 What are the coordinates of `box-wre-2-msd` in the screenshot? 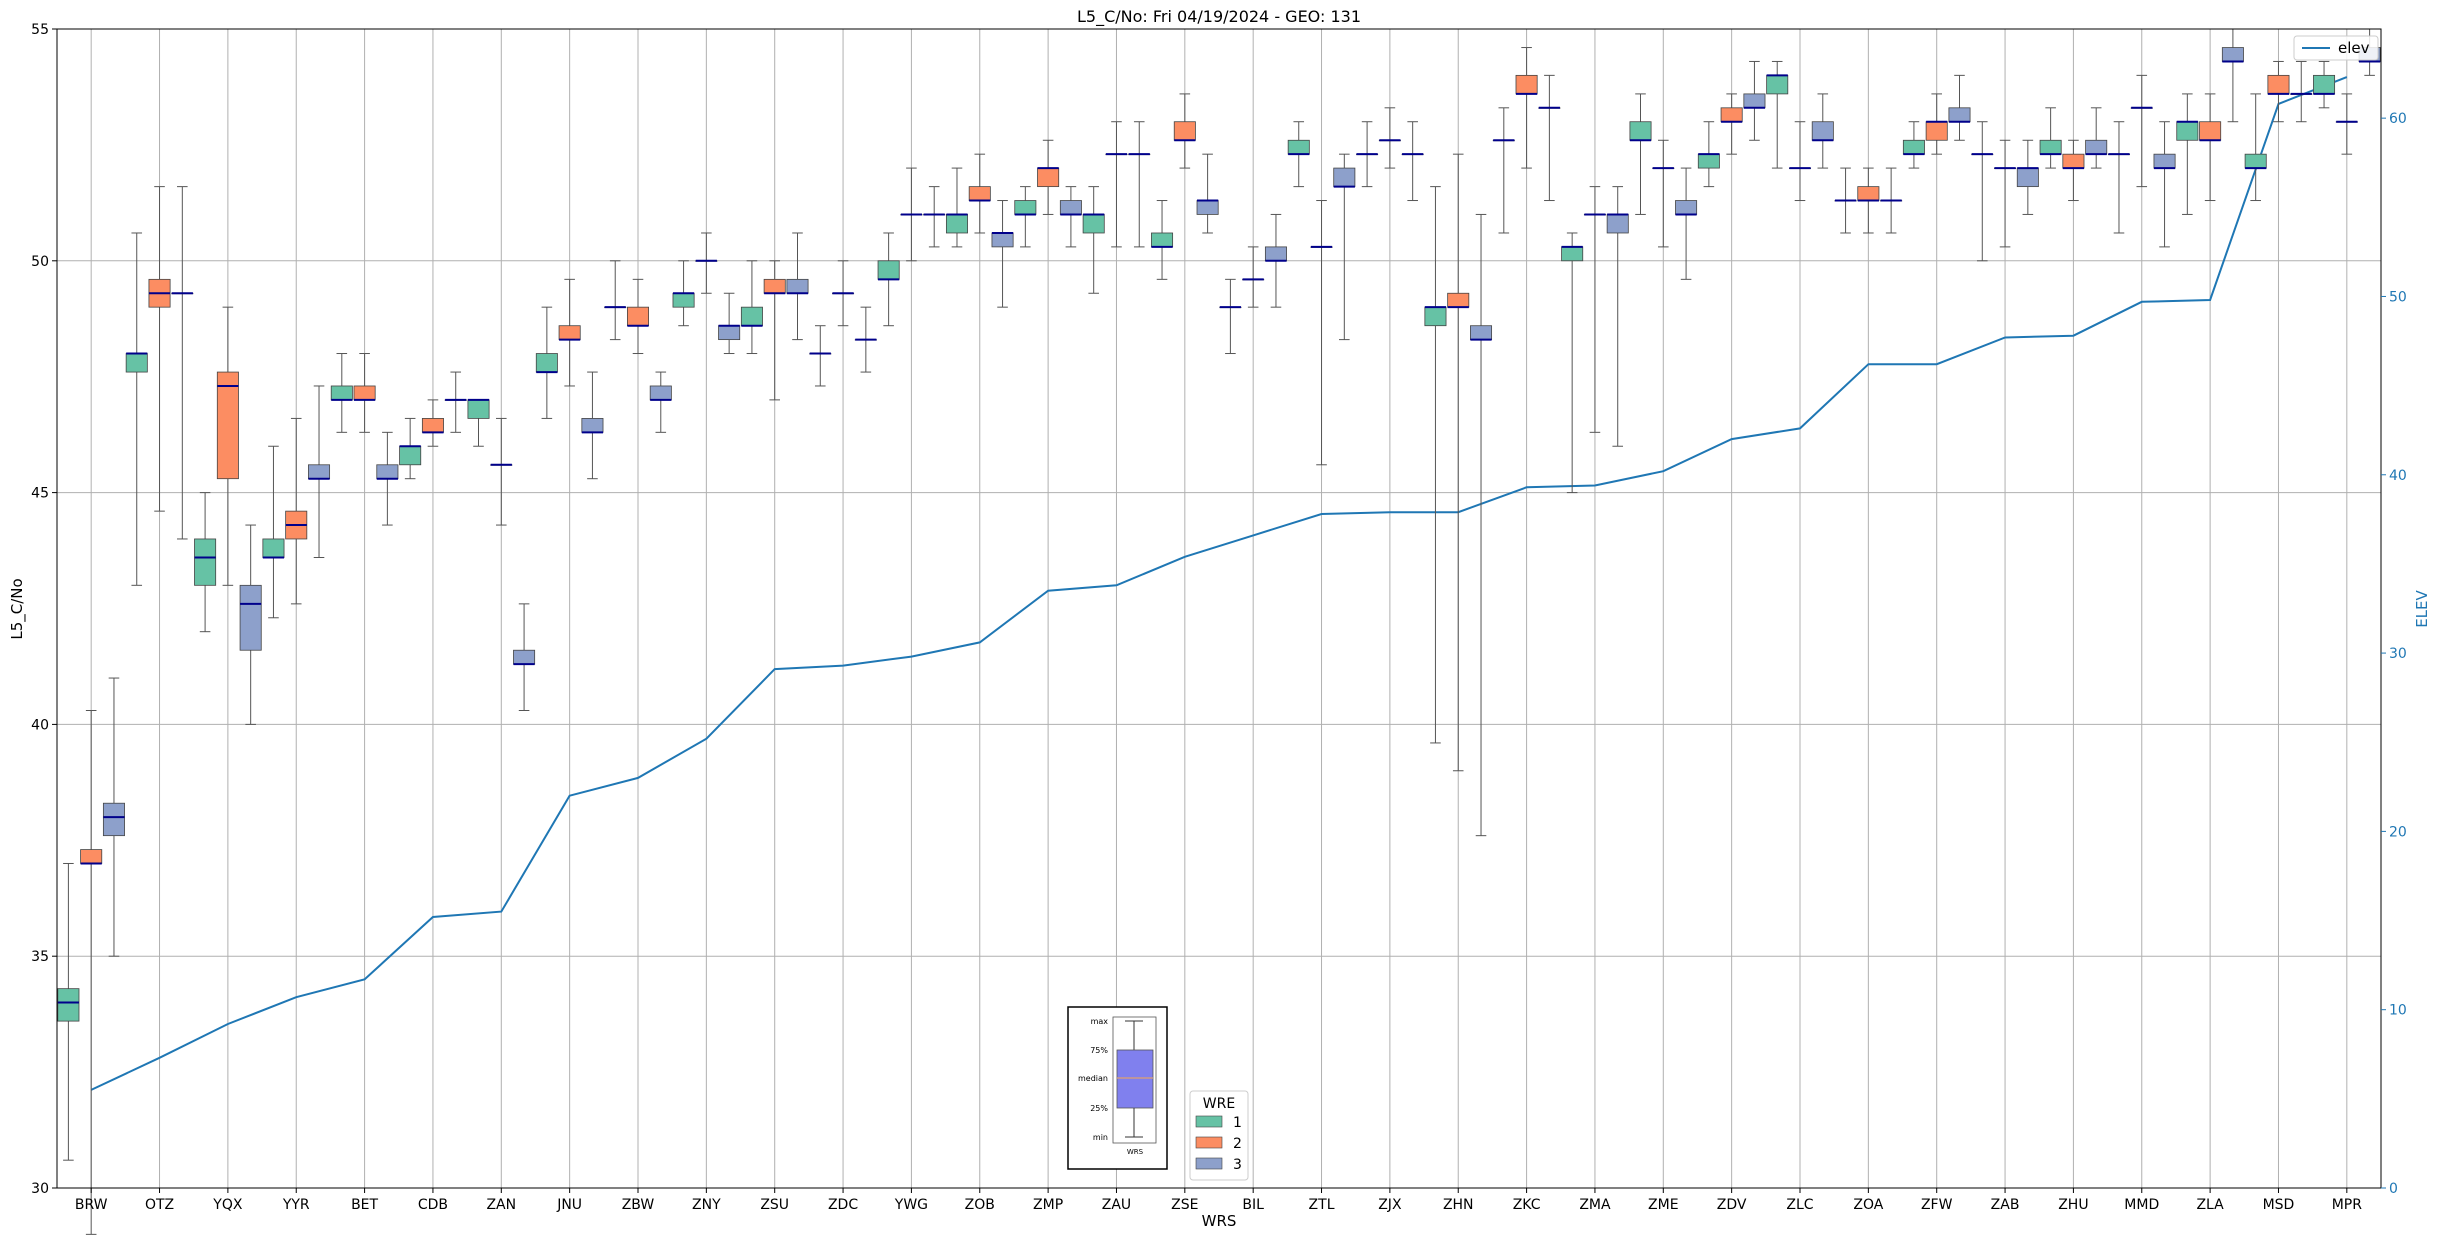 It's located at (2278, 91).